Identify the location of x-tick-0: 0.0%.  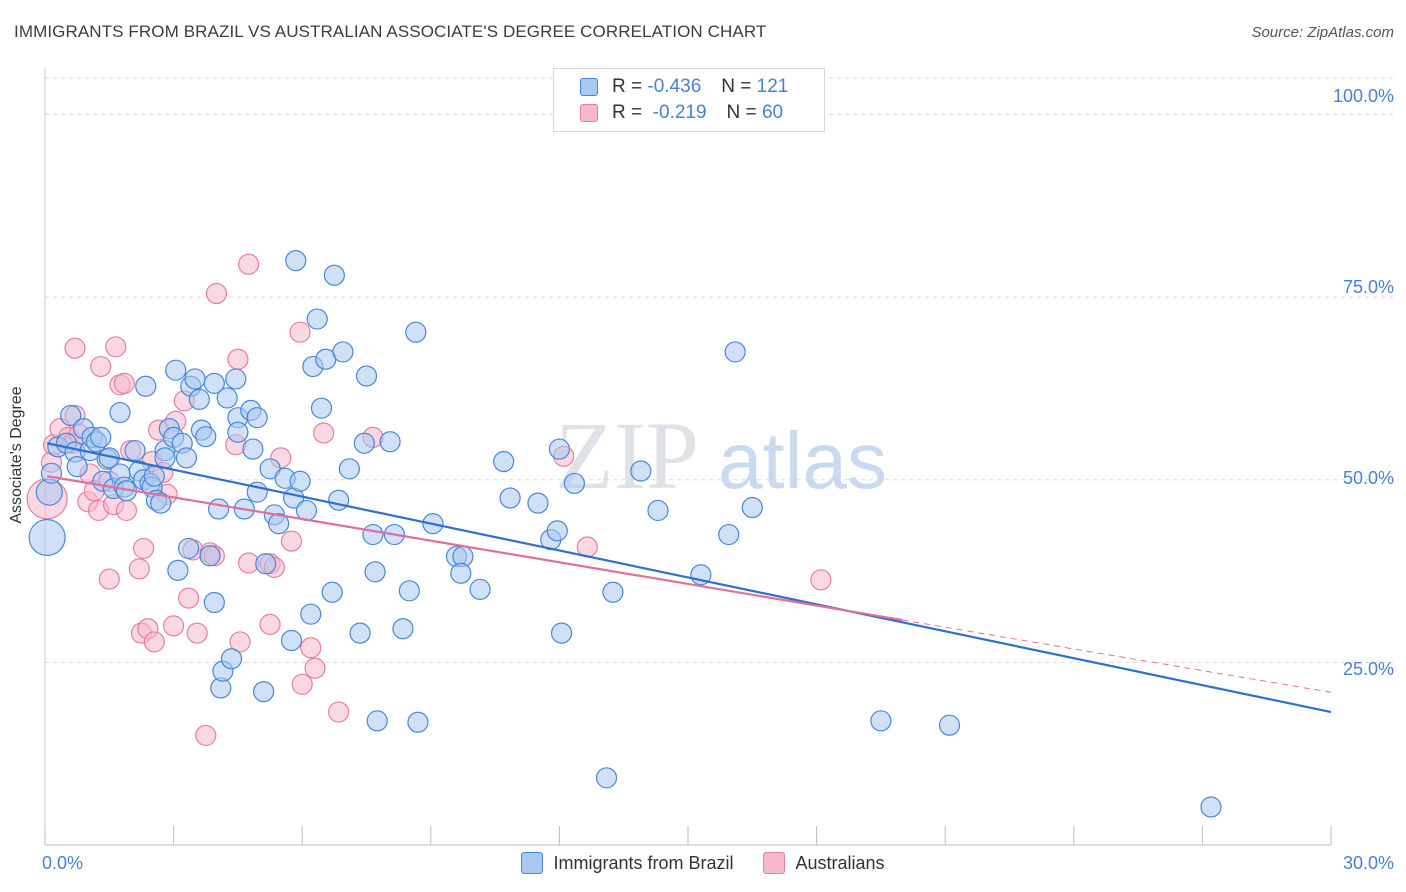
(63, 863).